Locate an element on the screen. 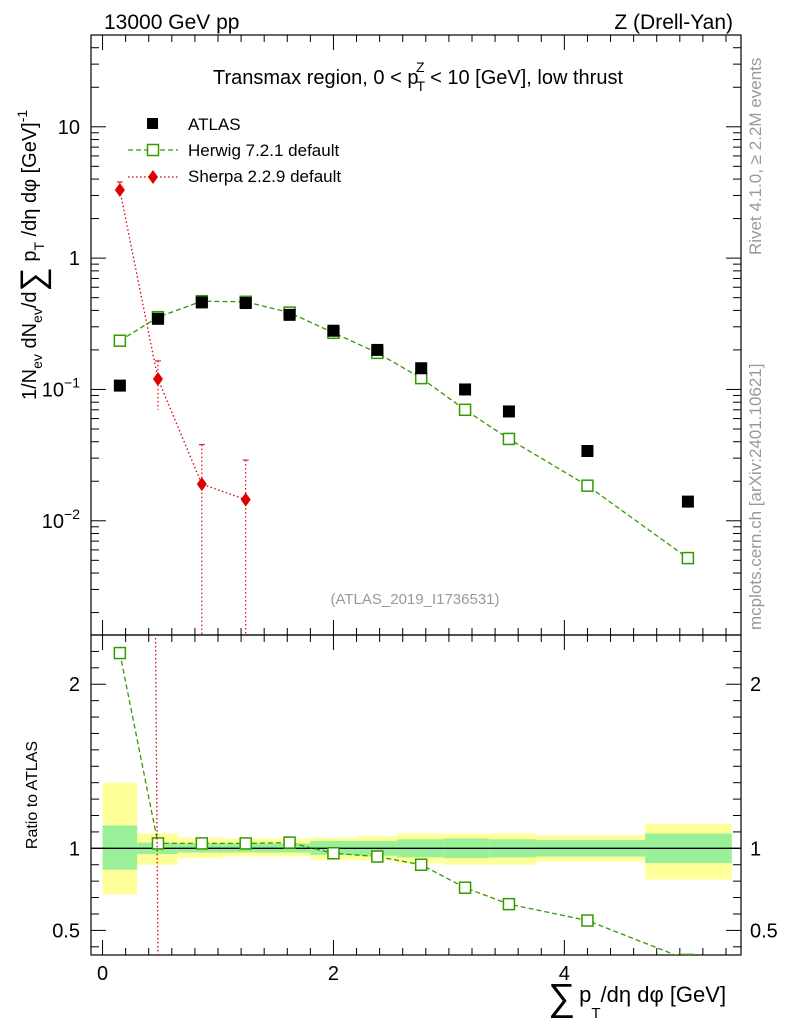 This screenshot has width=786, height=1024. y-axis-label: 1/Nev dNev/d∑ pT /dη dφ [GeV]-1 is located at coordinates (33, 255).